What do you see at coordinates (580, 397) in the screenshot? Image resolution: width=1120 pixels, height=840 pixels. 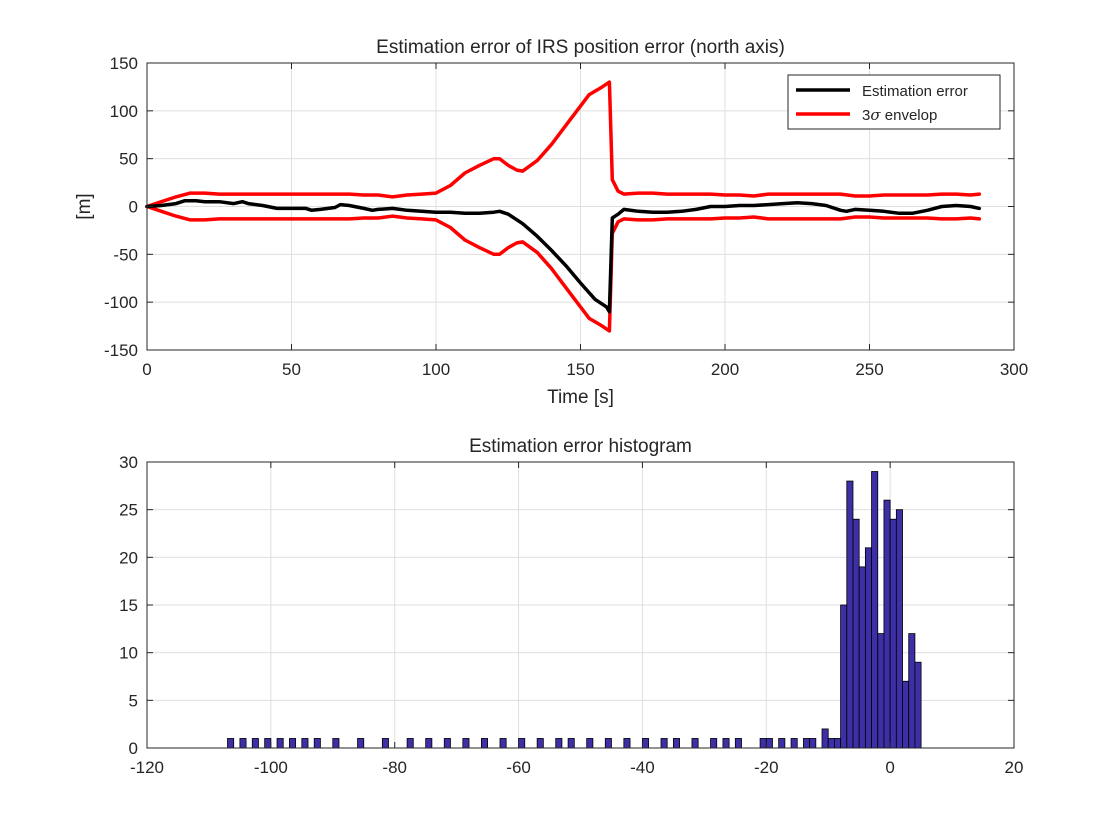 I see `line-chart-x-axis-label: Time [s]` at bounding box center [580, 397].